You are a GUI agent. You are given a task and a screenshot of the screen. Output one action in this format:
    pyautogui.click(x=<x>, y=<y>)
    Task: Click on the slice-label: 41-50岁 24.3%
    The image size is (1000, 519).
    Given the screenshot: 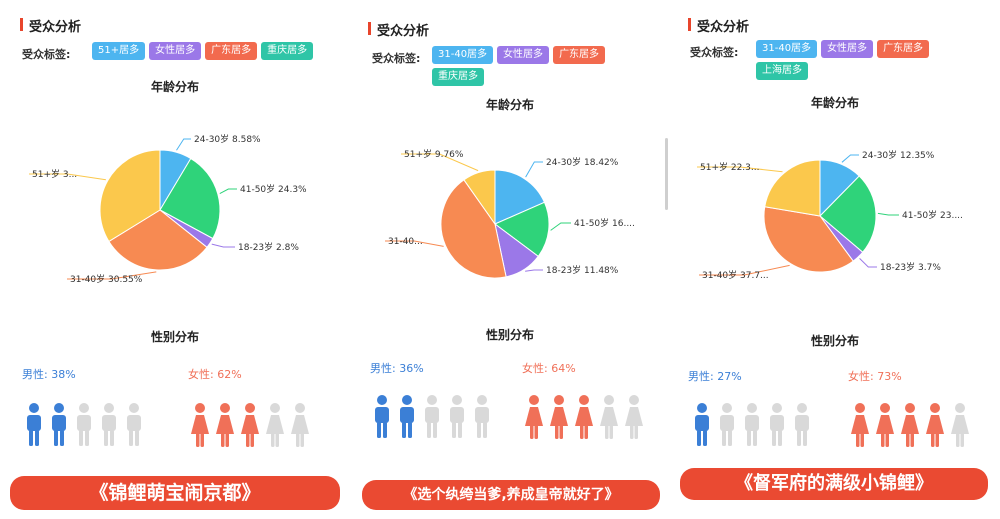 What is the action you would take?
    pyautogui.click(x=273, y=189)
    